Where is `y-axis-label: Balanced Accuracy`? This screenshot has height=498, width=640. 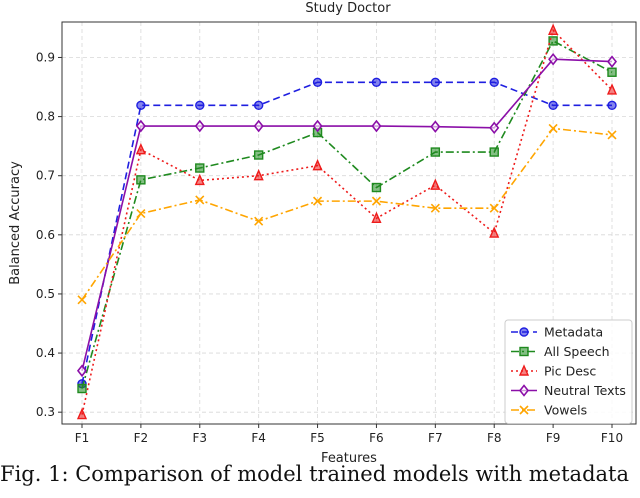
y-axis-label: Balanced Accuracy is located at coordinates (15, 223).